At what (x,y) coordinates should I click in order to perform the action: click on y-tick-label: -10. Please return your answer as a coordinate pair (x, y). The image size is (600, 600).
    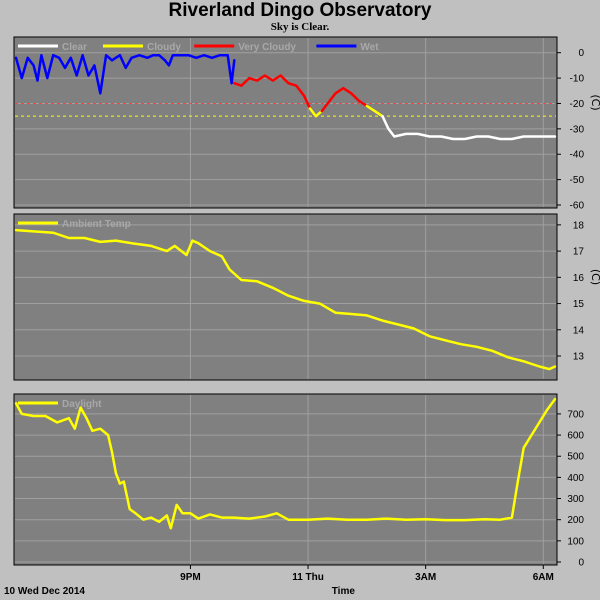
    Looking at the image, I should click on (577, 79).